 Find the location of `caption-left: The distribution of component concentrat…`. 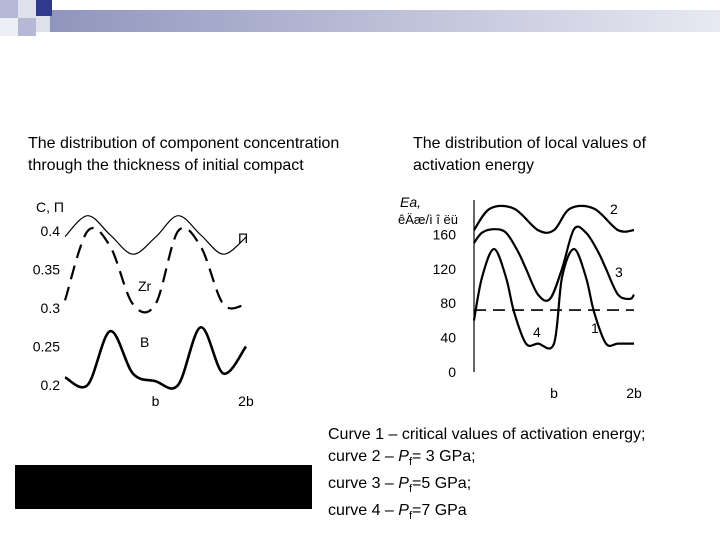

caption-left: The distribution of component concentrat… is located at coordinates (184, 154).